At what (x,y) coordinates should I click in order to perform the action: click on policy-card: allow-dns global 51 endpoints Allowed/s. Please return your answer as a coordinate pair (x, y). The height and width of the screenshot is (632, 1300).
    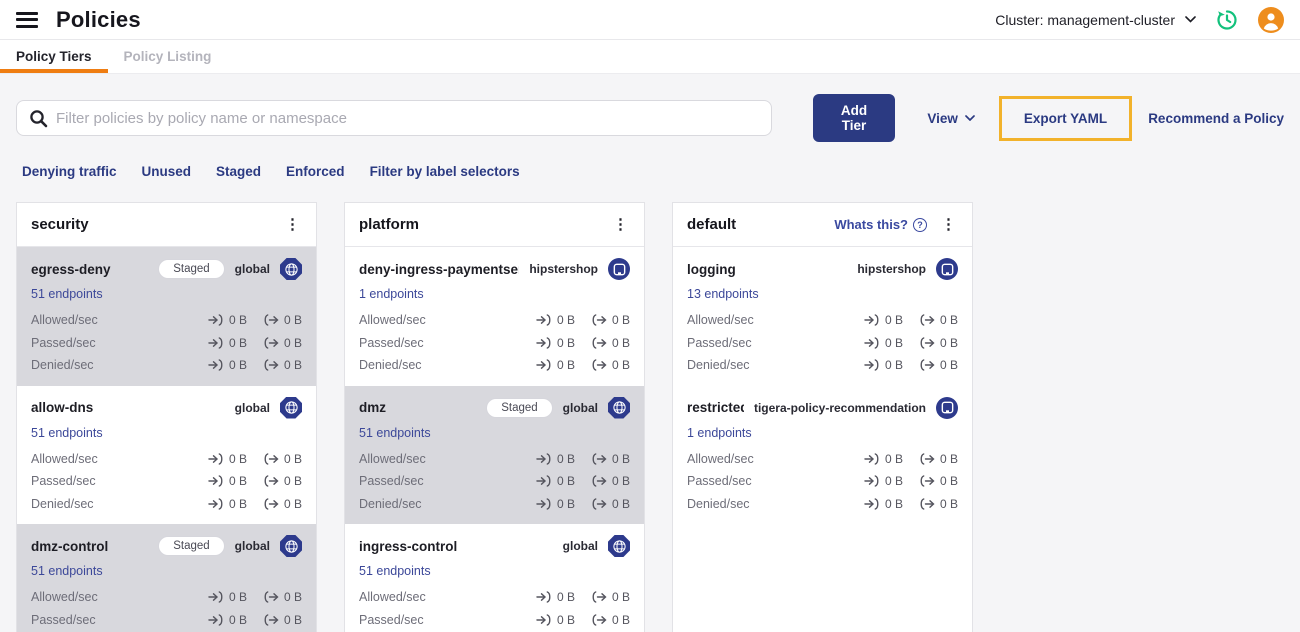
    Looking at the image, I should click on (166, 454).